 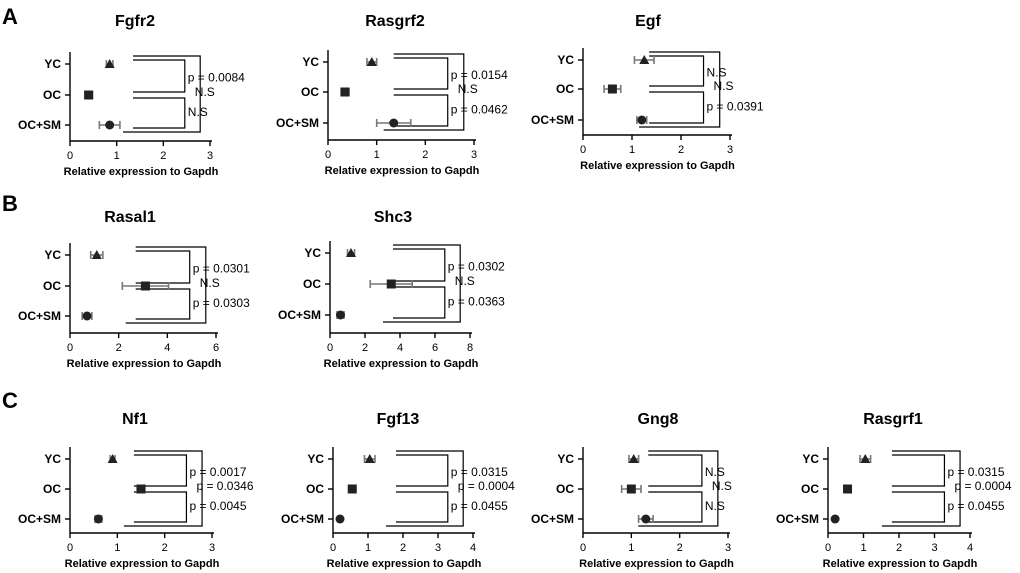 I want to click on comparison-label: p = 0.0303, so click(x=221, y=303).